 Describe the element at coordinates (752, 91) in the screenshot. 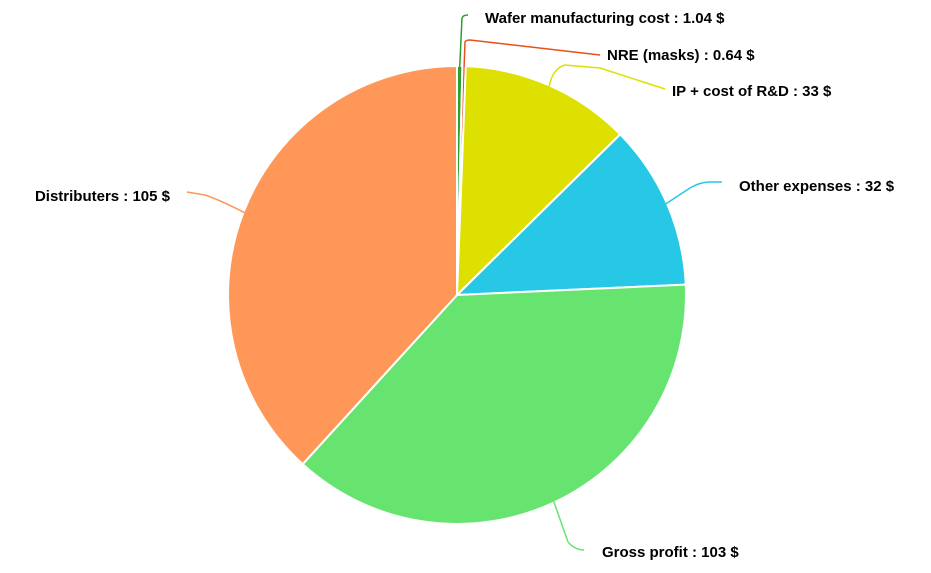

I see `slice-data-label: IP + cost of R&D : 33 $` at that location.